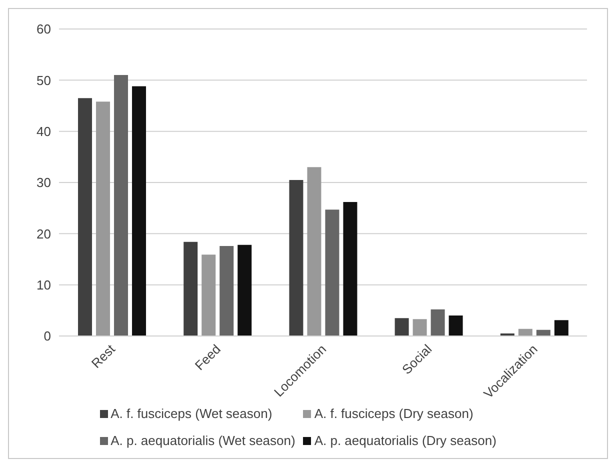 This screenshot has height=467, width=616. What do you see at coordinates (203, 440) in the screenshot?
I see `legend-label: A. p. aequatorialis (Wet season)` at bounding box center [203, 440].